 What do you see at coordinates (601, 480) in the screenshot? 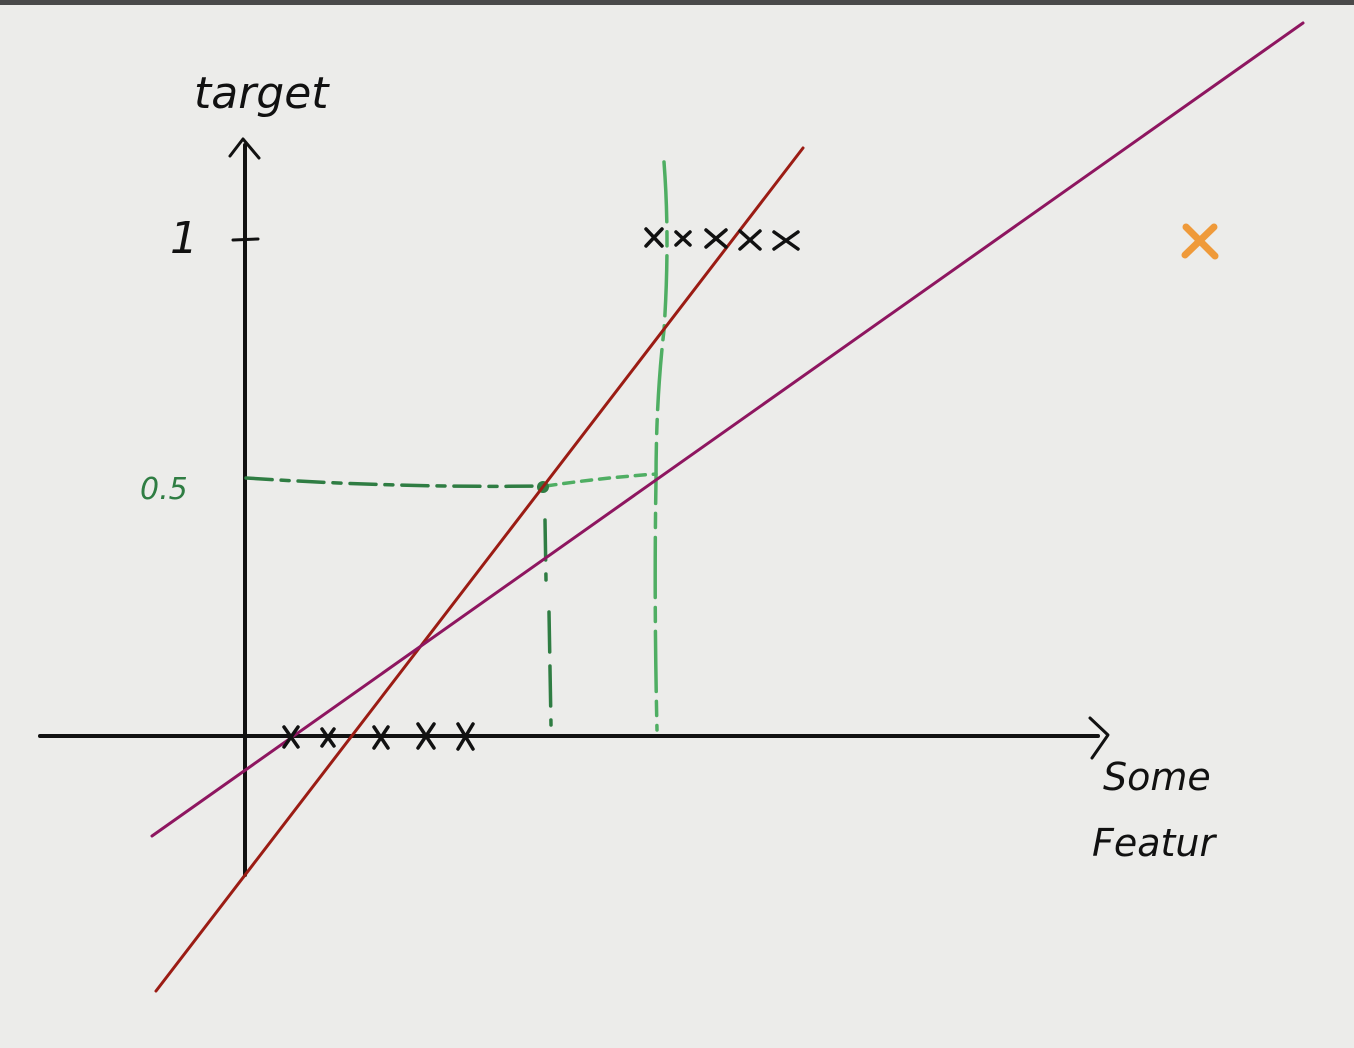
I see `half-level-guide-extension` at bounding box center [601, 480].